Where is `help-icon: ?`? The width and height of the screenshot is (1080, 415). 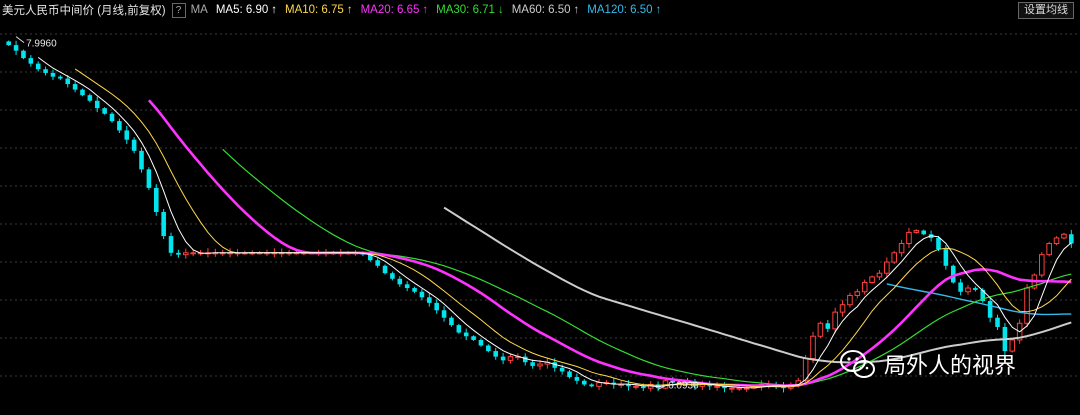 help-icon: ? is located at coordinates (178, 10).